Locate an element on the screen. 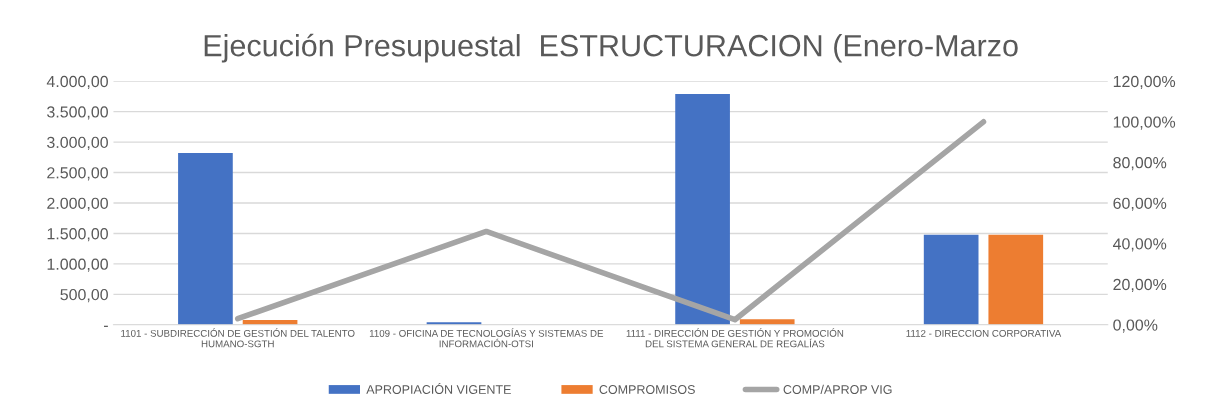  x-tick-label: 1112 - DIRECCION CORPORATIVA is located at coordinates (984, 333).